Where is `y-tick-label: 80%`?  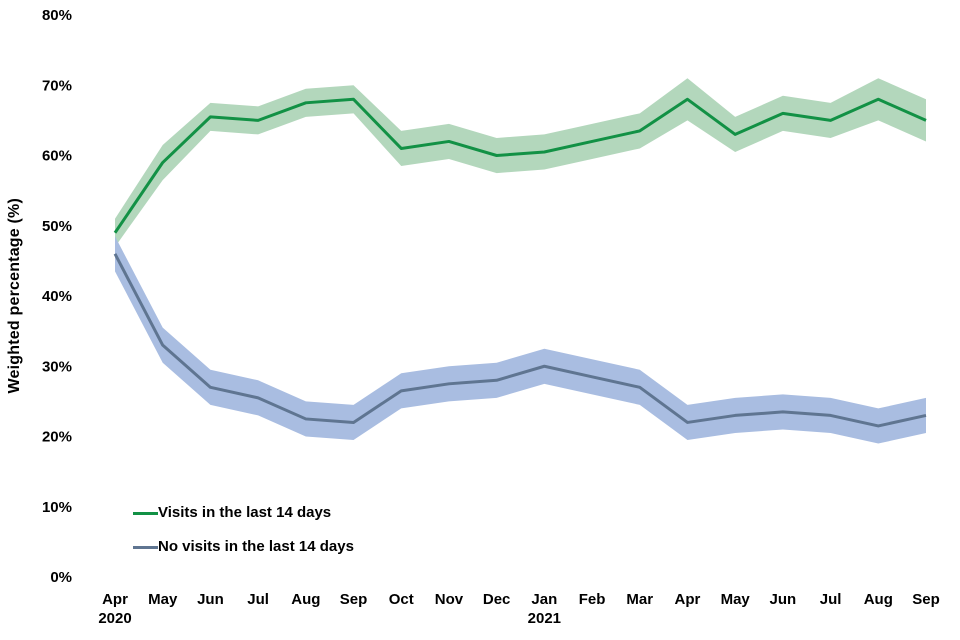 y-tick-label: 80% is located at coordinates (57, 15).